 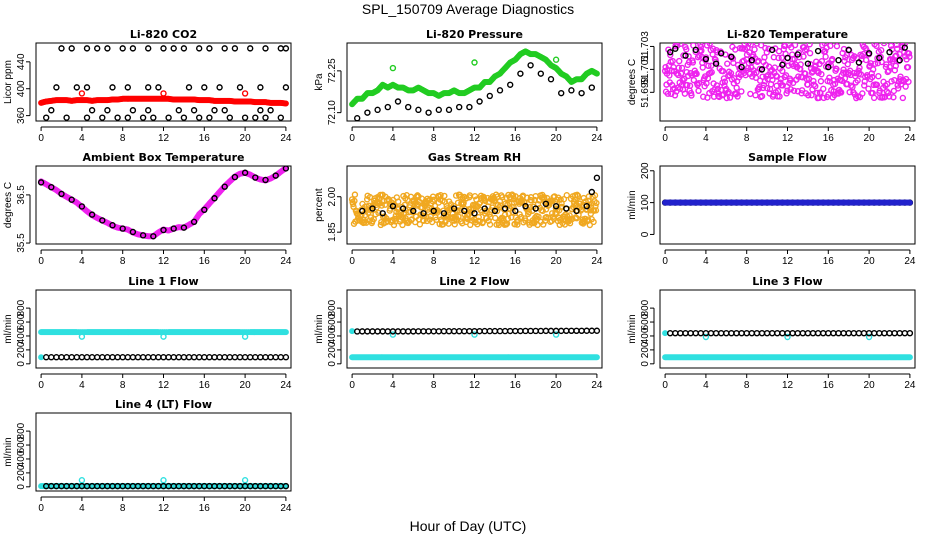 I want to click on plot-marks, so click(x=788, y=345).